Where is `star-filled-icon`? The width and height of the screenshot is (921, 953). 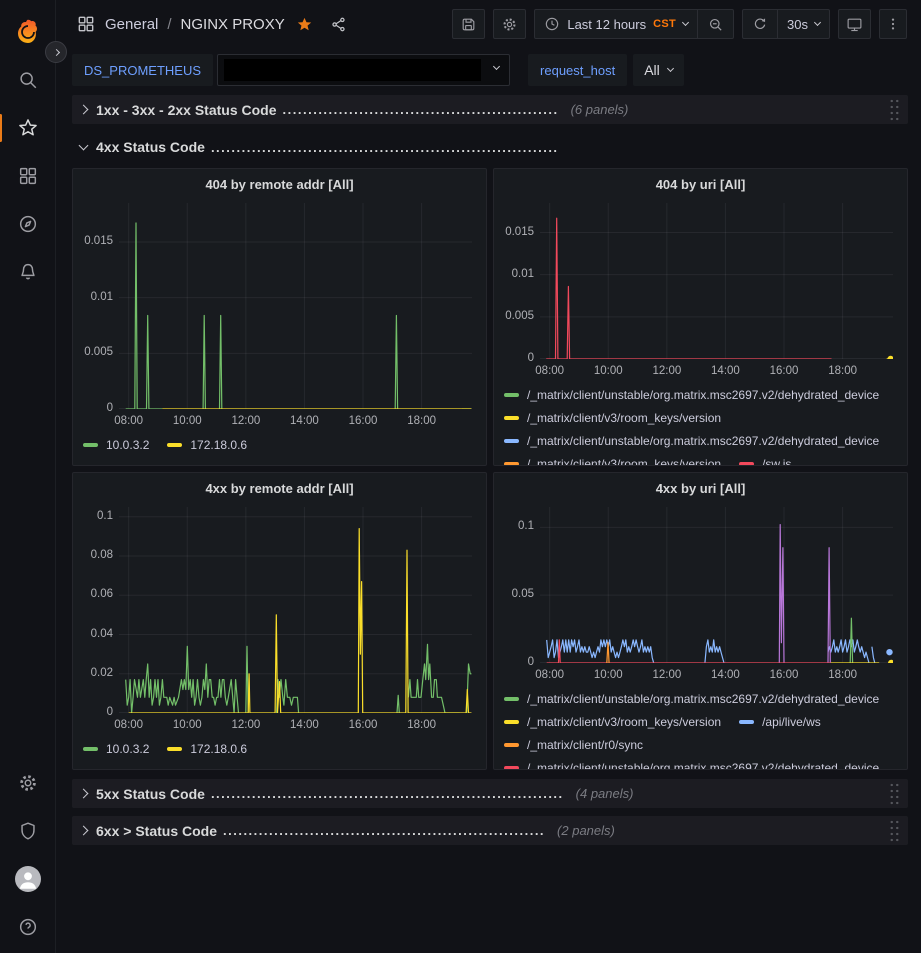 star-filled-icon is located at coordinates (304, 24).